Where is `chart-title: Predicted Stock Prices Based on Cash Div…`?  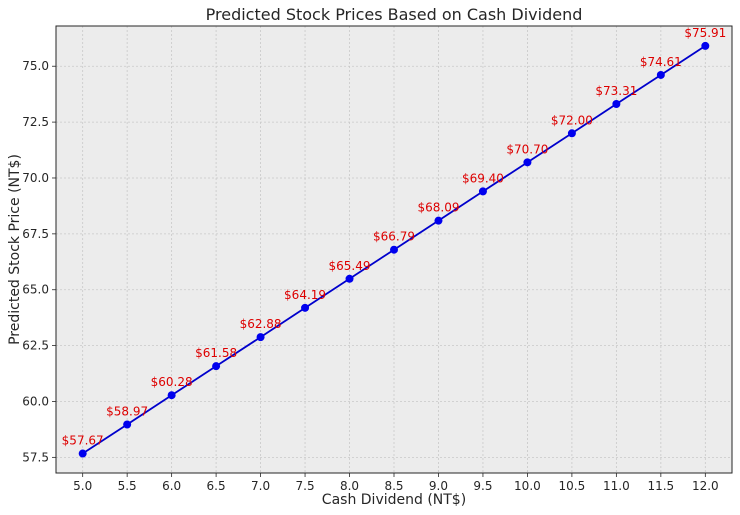 chart-title: Predicted Stock Prices Based on Cash Div… is located at coordinates (394, 14).